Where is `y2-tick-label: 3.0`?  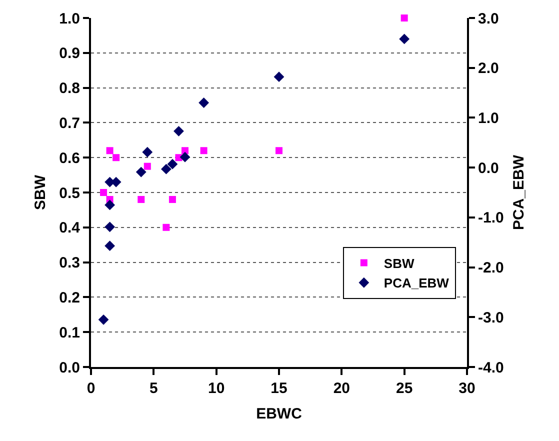 y2-tick-label: 3.0 is located at coordinates (488, 19).